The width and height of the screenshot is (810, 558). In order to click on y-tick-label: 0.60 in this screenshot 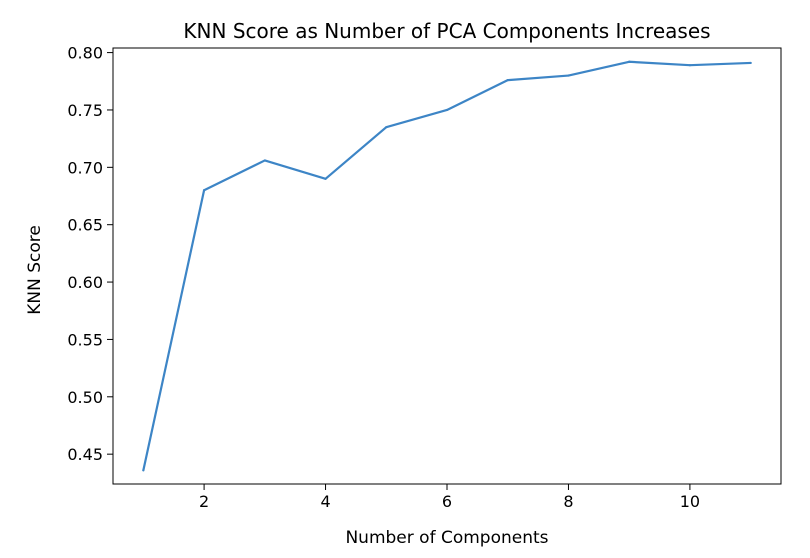, I will do `click(85, 282)`.